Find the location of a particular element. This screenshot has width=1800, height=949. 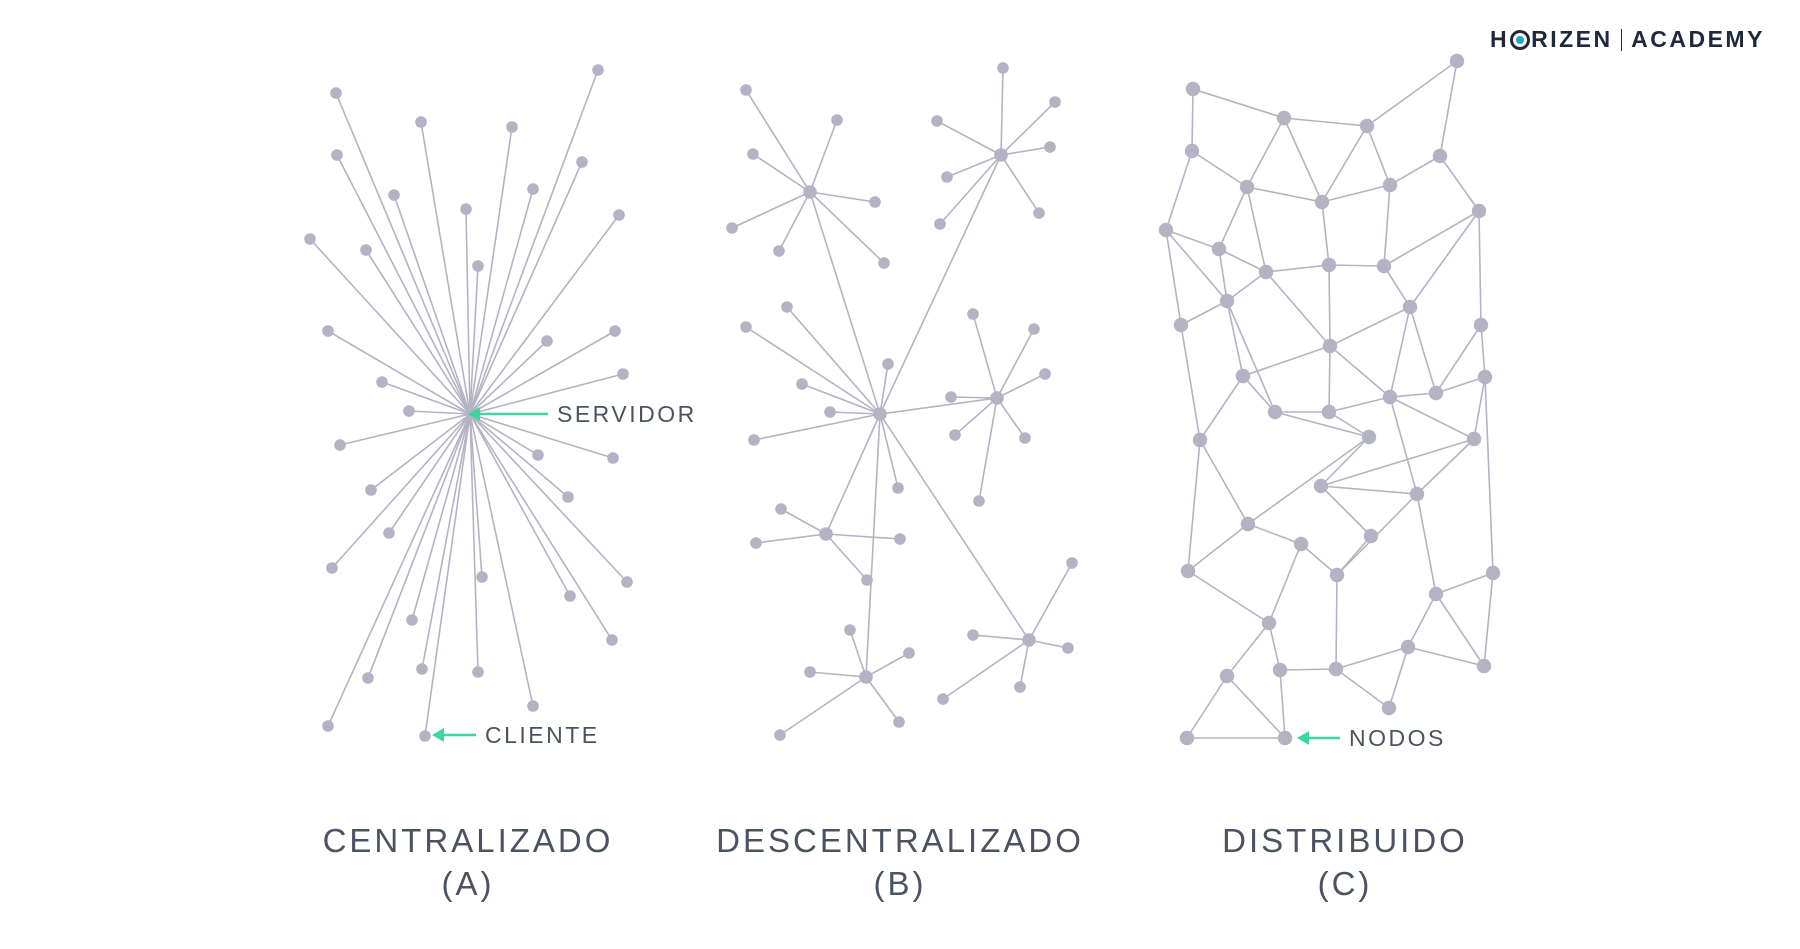

logo-text-academy: ACADEMY is located at coordinates (1698, 39).